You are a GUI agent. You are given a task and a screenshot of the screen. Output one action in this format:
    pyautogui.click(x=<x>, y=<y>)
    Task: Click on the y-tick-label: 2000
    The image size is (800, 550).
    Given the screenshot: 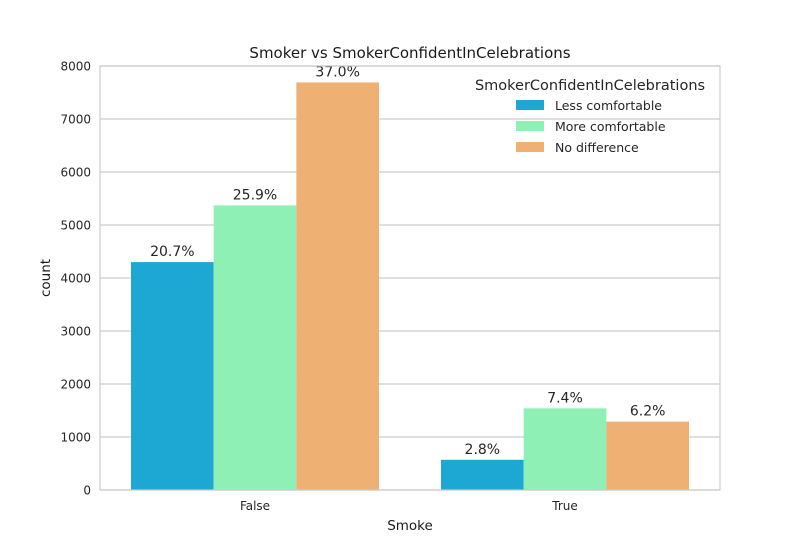 What is the action you would take?
    pyautogui.click(x=75, y=385)
    